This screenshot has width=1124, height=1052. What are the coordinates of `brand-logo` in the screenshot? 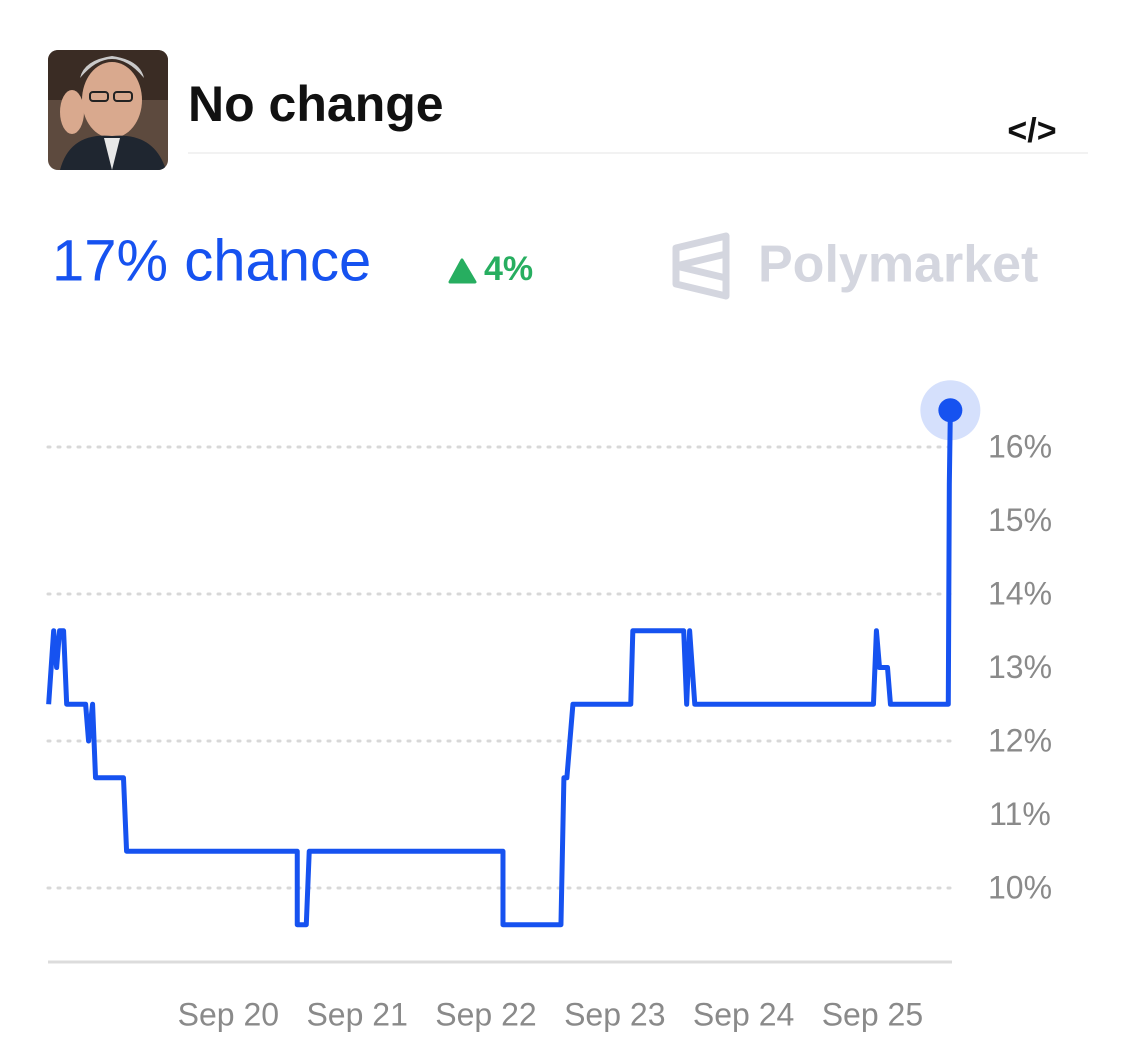 It's located at (701, 266).